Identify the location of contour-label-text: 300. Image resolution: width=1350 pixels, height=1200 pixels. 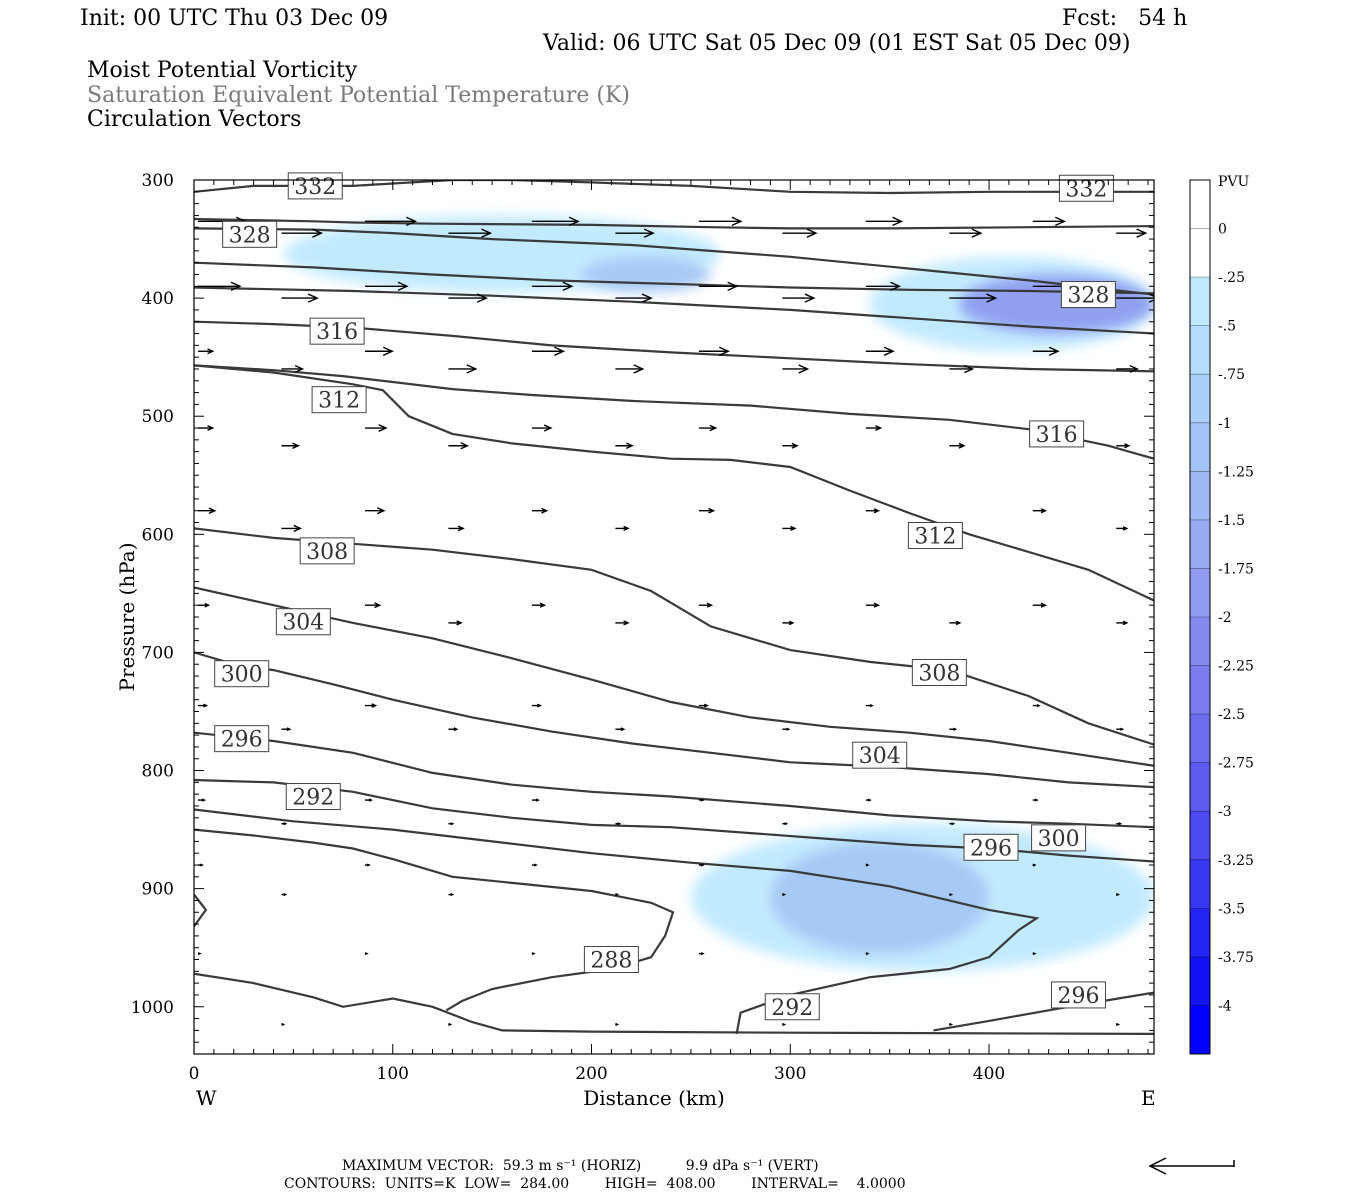
(1059, 839).